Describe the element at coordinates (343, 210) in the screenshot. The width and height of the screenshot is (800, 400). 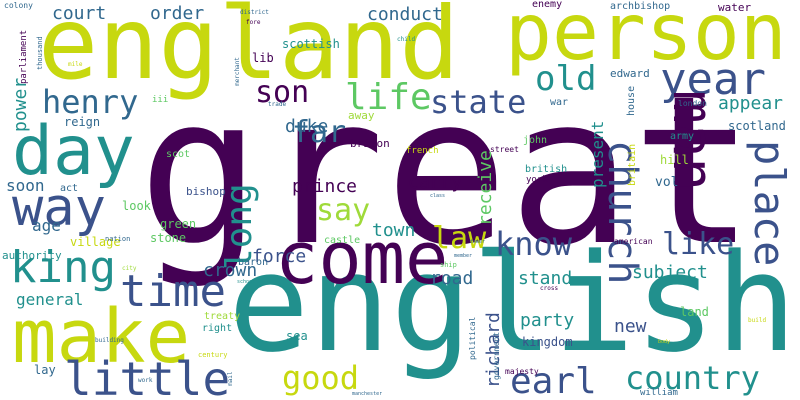
I see `word-say: say` at that location.